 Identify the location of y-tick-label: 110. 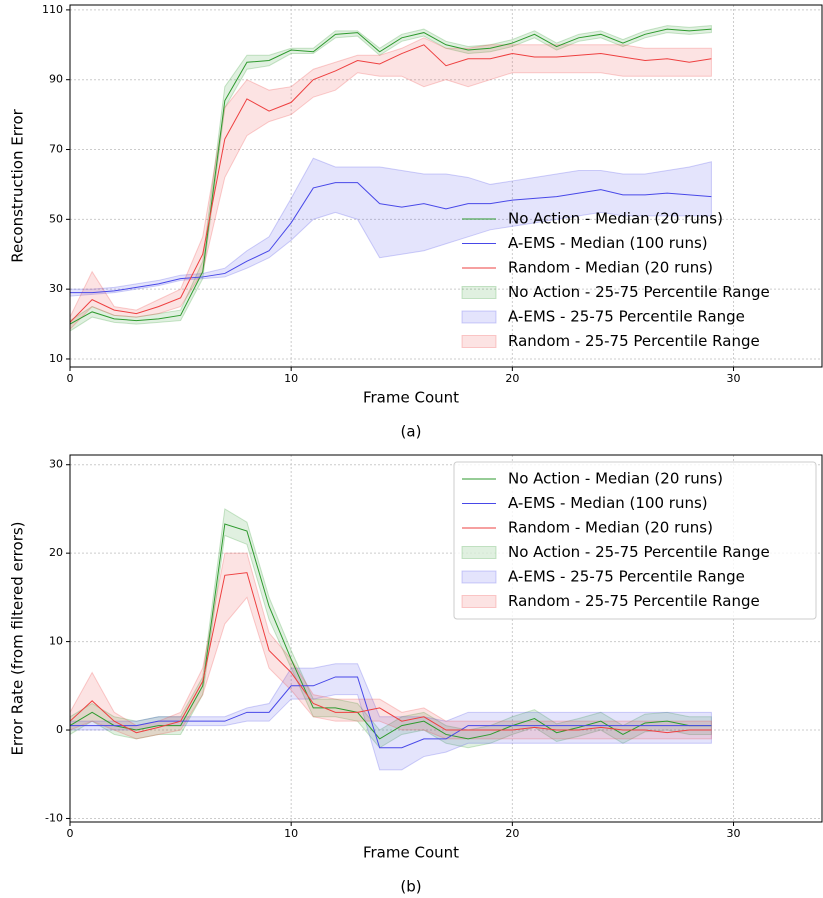
(52, 9).